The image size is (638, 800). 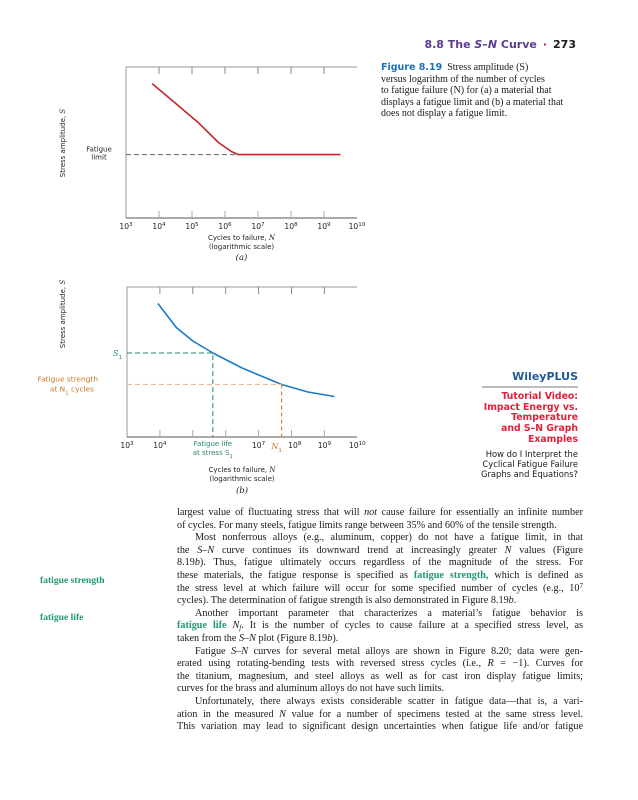 I want to click on text-segment: 8.19, so click(x=186, y=563).